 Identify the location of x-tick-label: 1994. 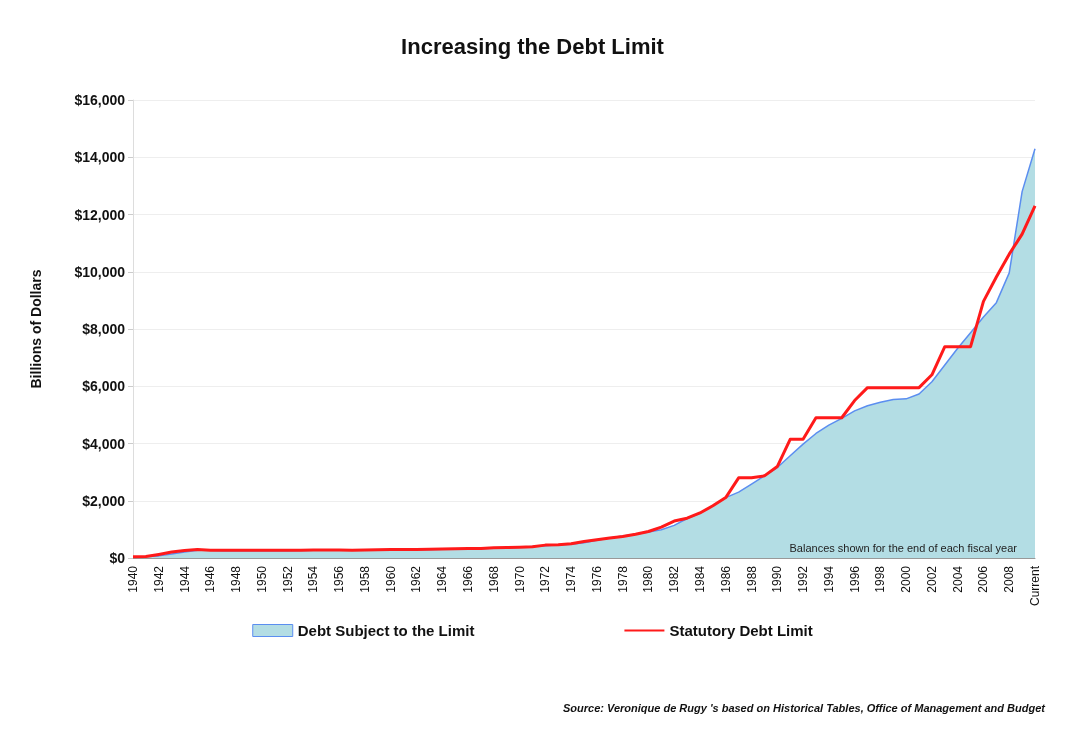
(828, 579).